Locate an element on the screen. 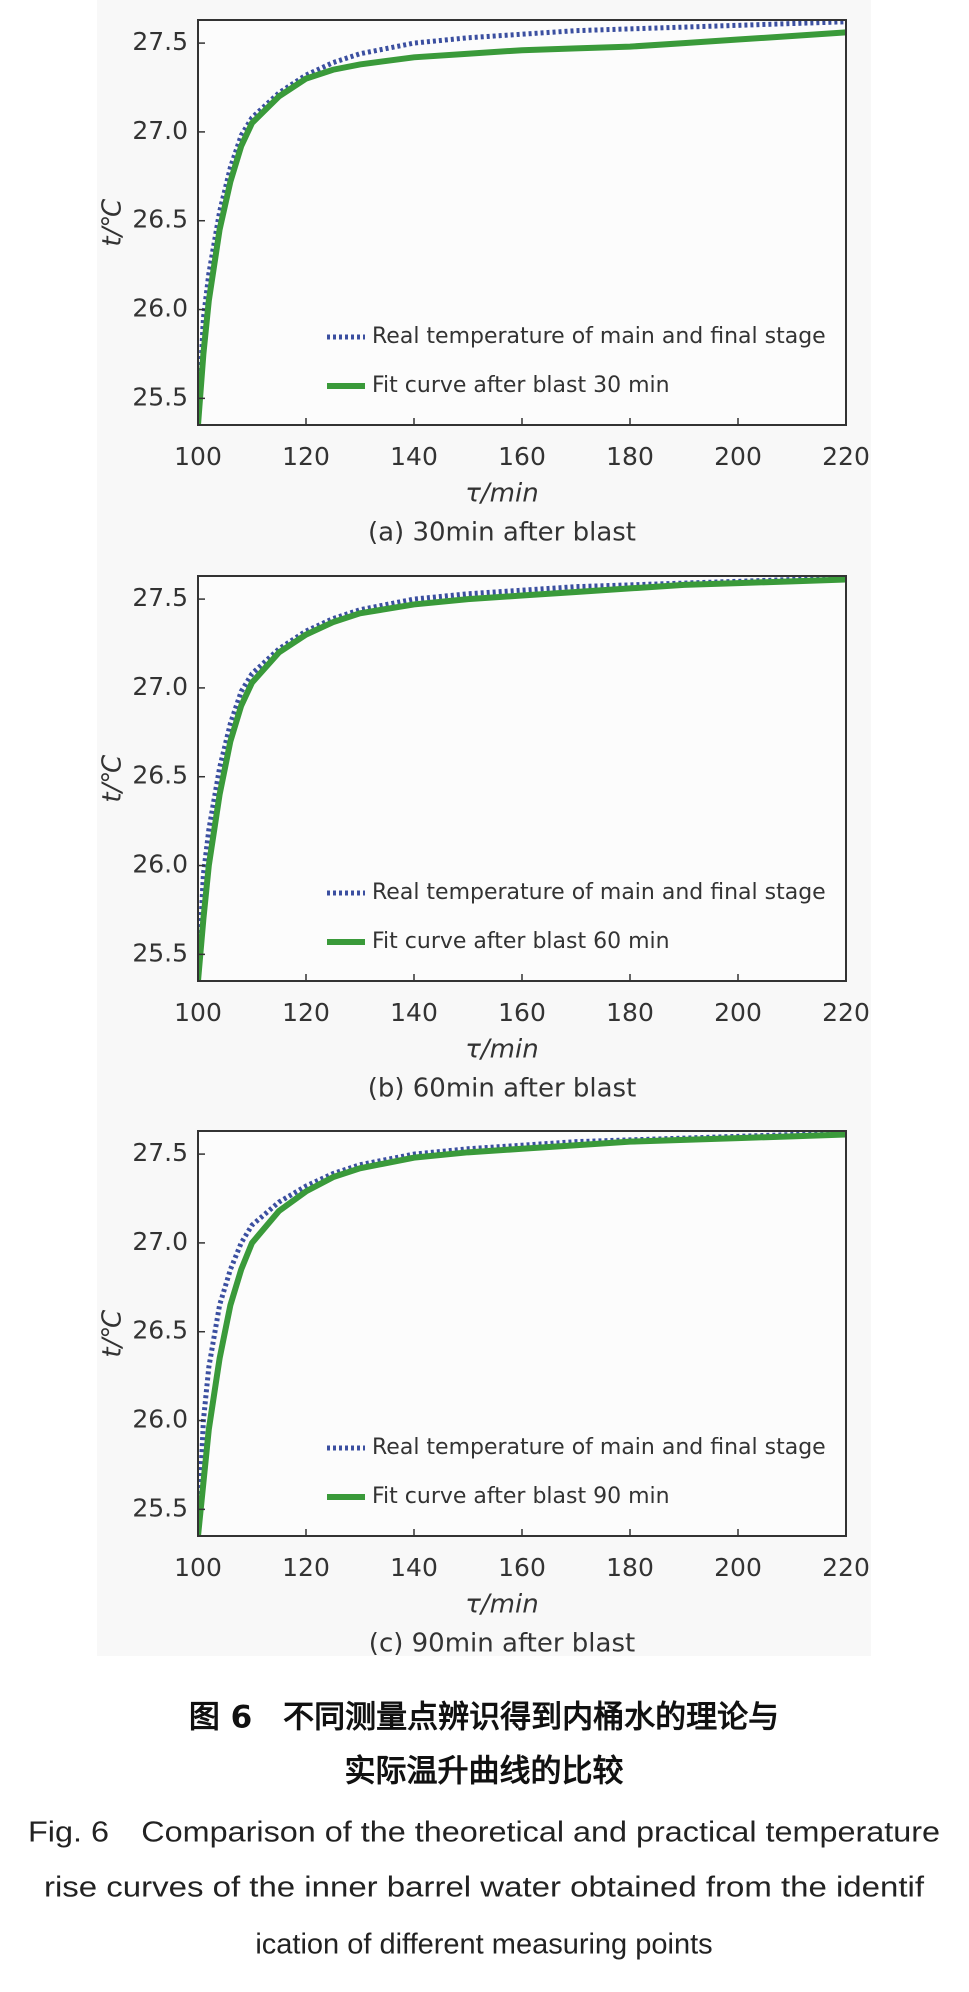 The width and height of the screenshot is (969, 1992). legend-label: Fit curve after blast 60 min is located at coordinates (521, 941).